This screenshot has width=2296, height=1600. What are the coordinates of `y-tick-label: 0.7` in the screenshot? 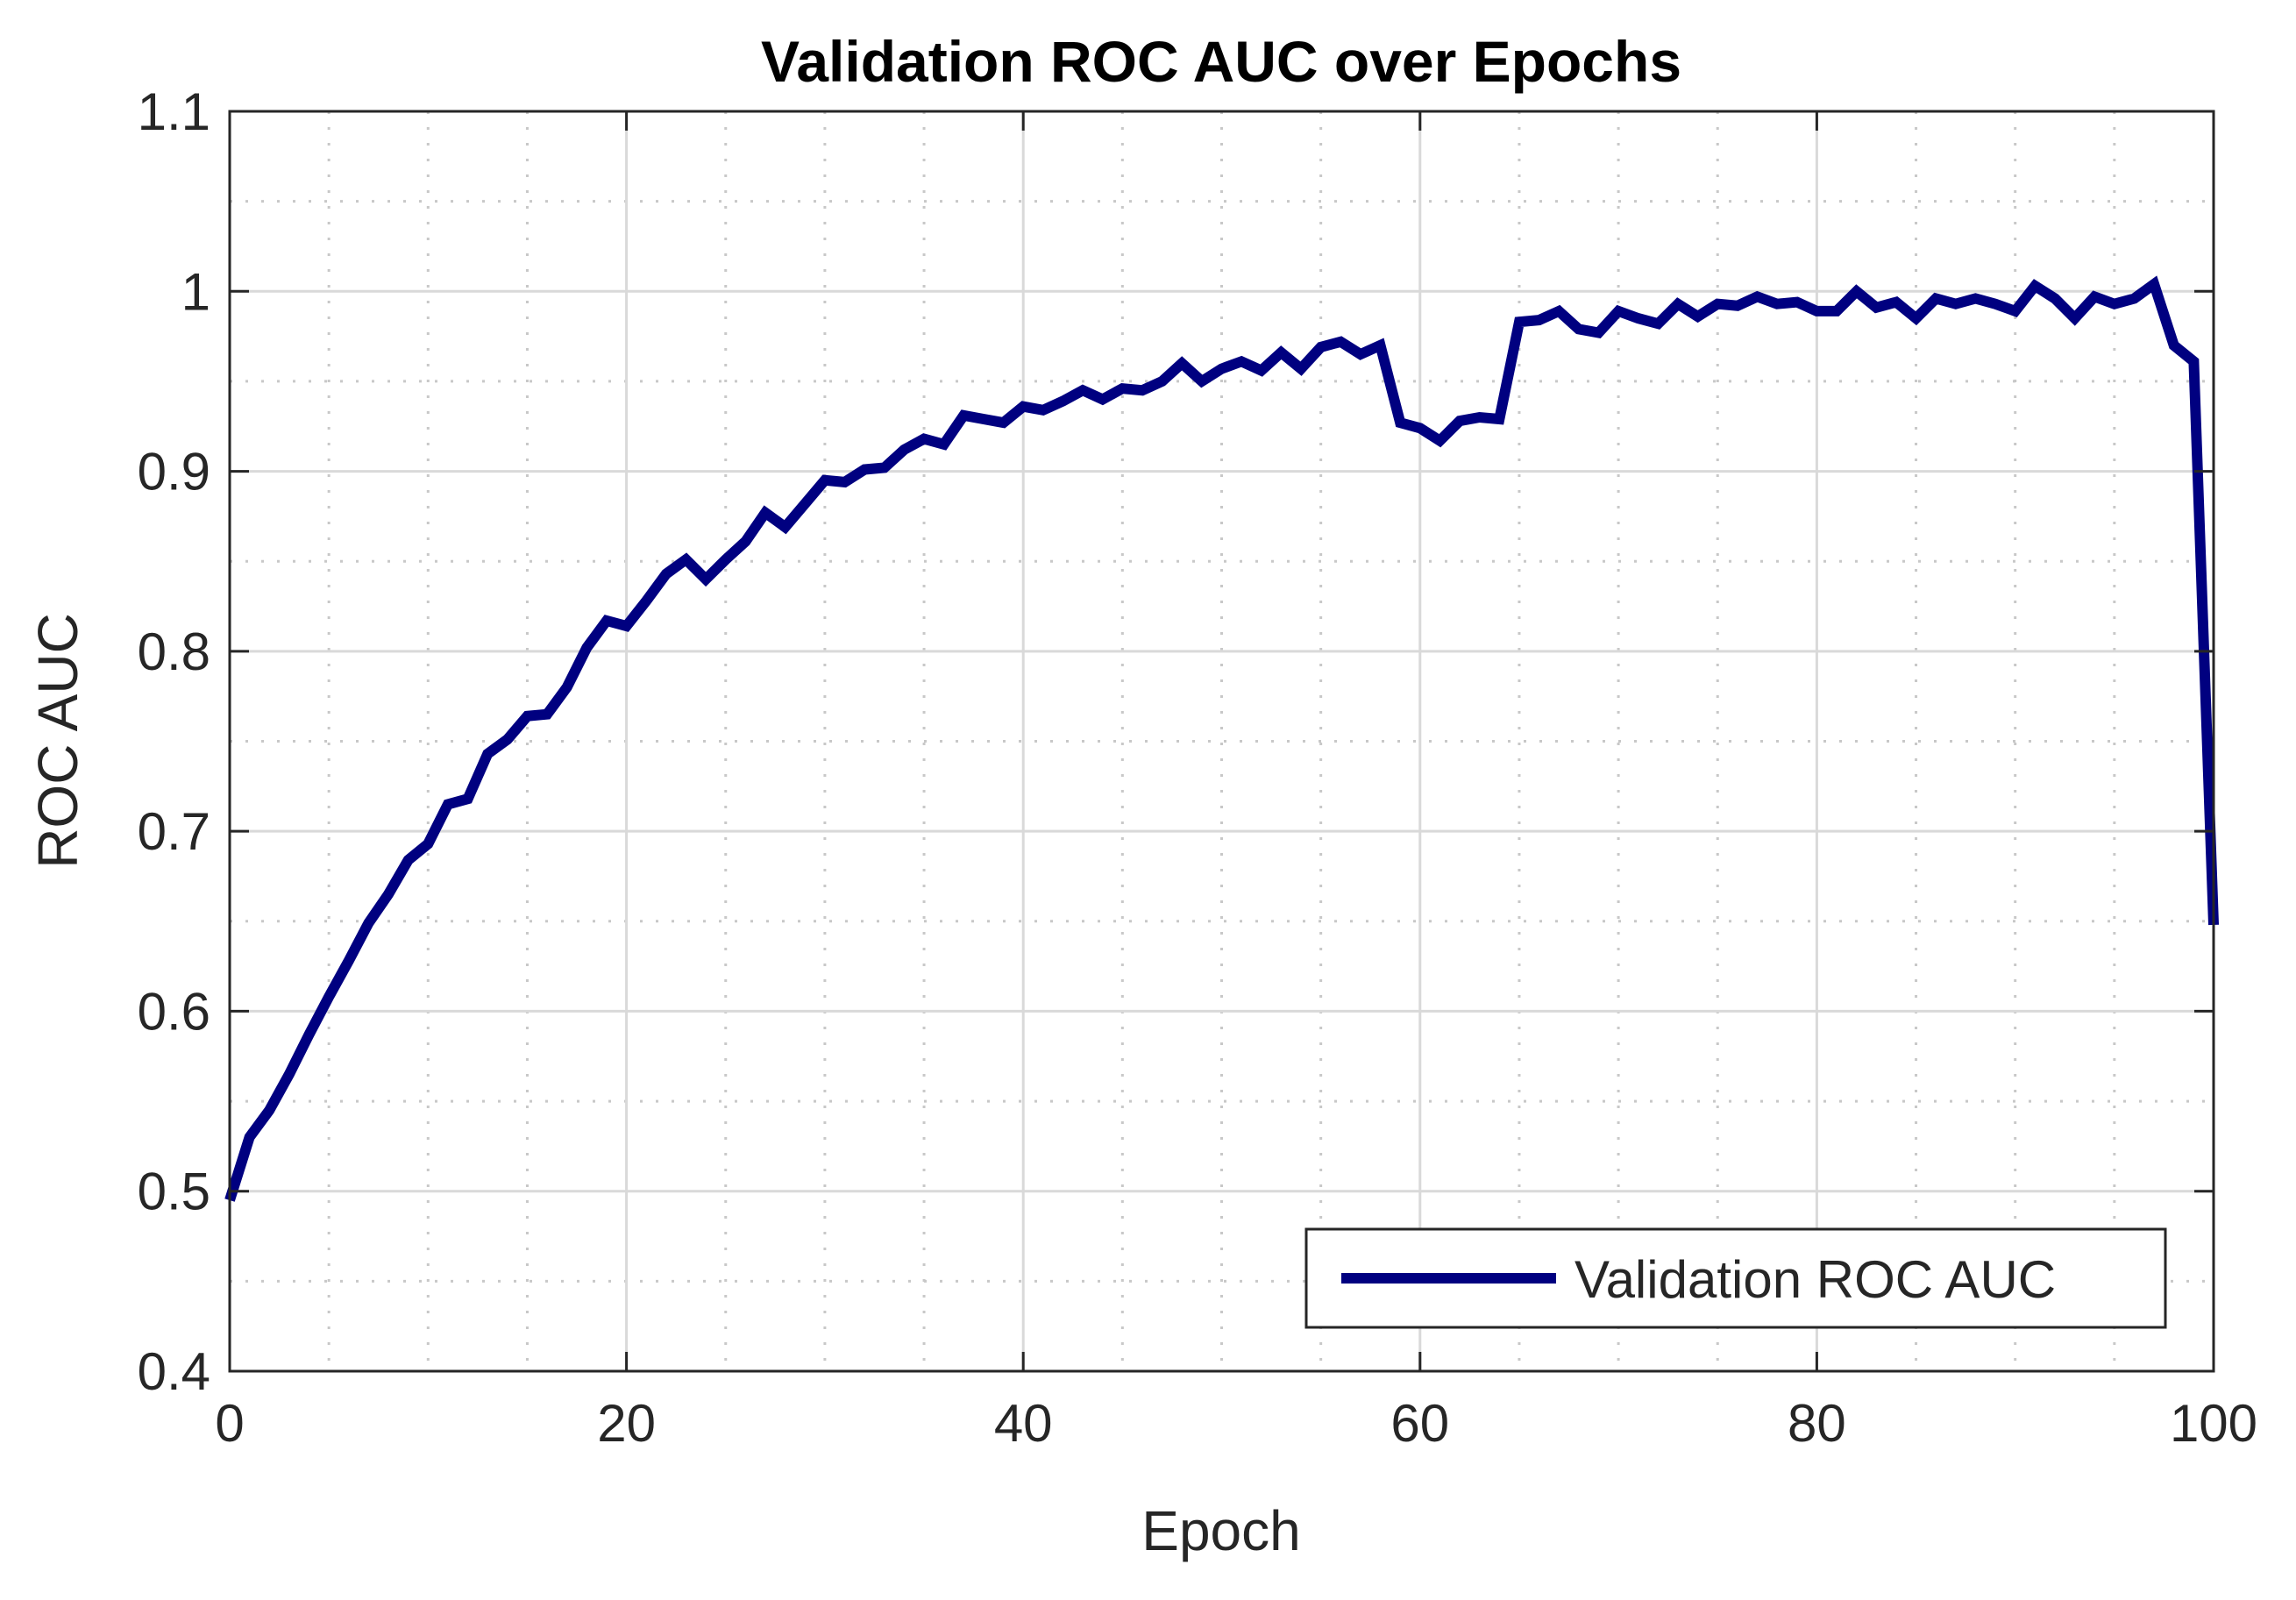 It's located at (174, 831).